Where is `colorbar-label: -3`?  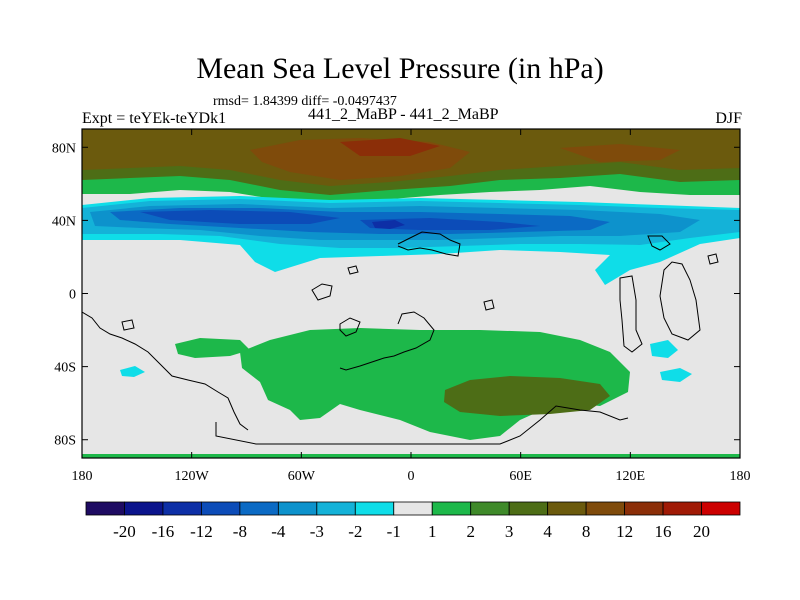 colorbar-label: -3 is located at coordinates (317, 531).